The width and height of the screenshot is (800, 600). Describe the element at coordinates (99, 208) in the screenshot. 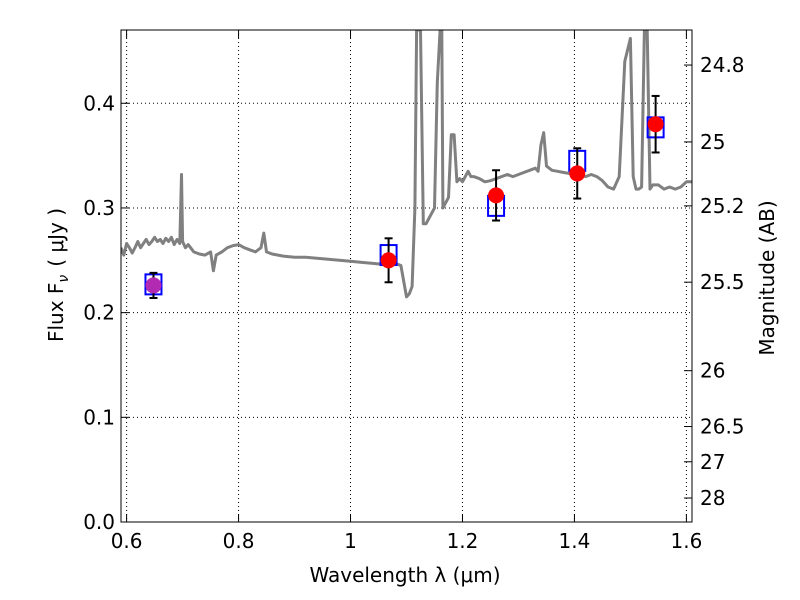

I see `y-tick-label: 0.3` at that location.